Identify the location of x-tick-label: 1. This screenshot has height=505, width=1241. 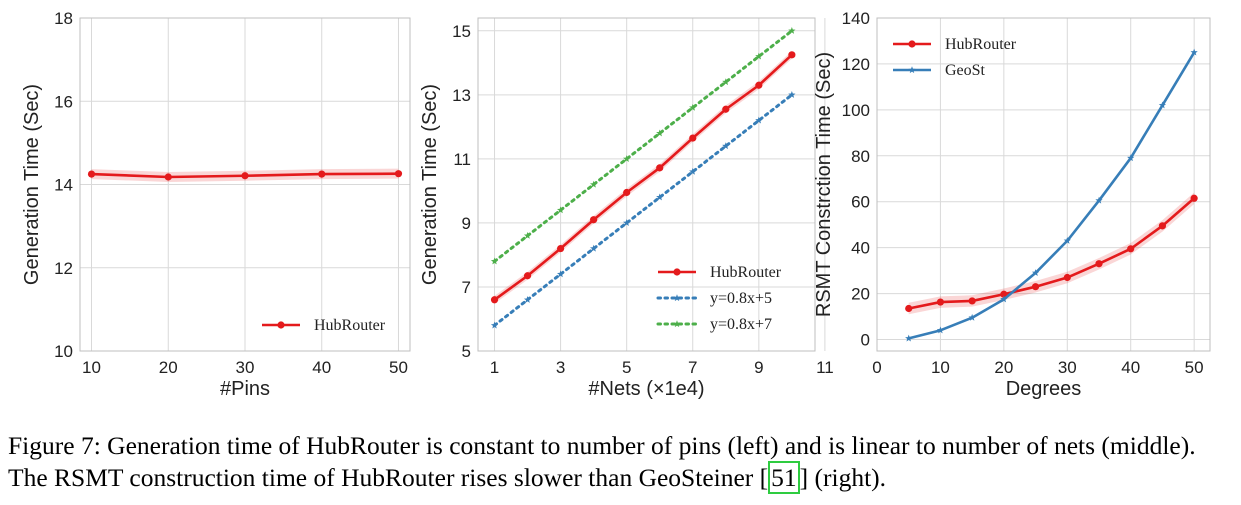
(494, 367).